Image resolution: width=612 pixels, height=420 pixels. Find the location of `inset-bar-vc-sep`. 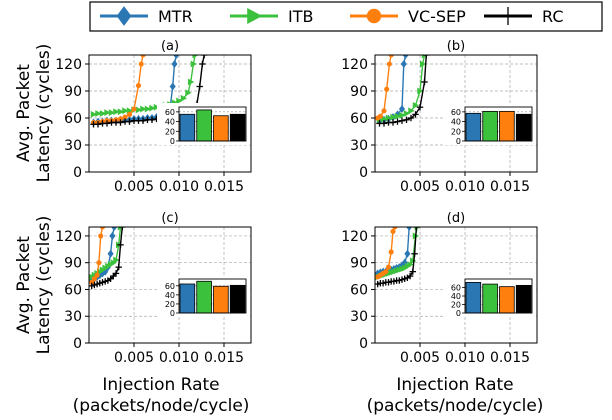

inset-bar-vc-sep is located at coordinates (221, 128).